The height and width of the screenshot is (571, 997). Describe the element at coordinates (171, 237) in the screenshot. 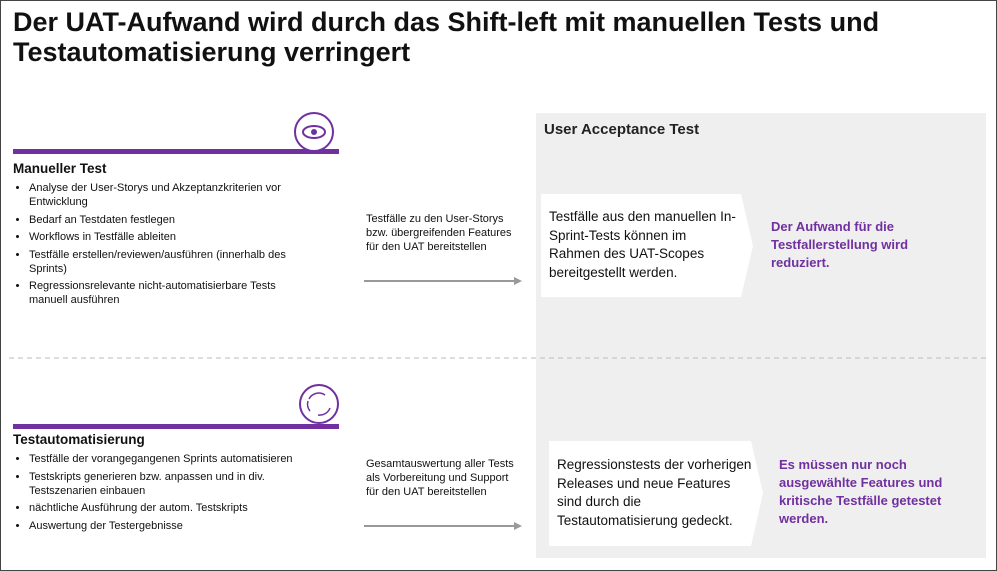

I see `bullet: Workflows in Testfälle ableiten` at that location.